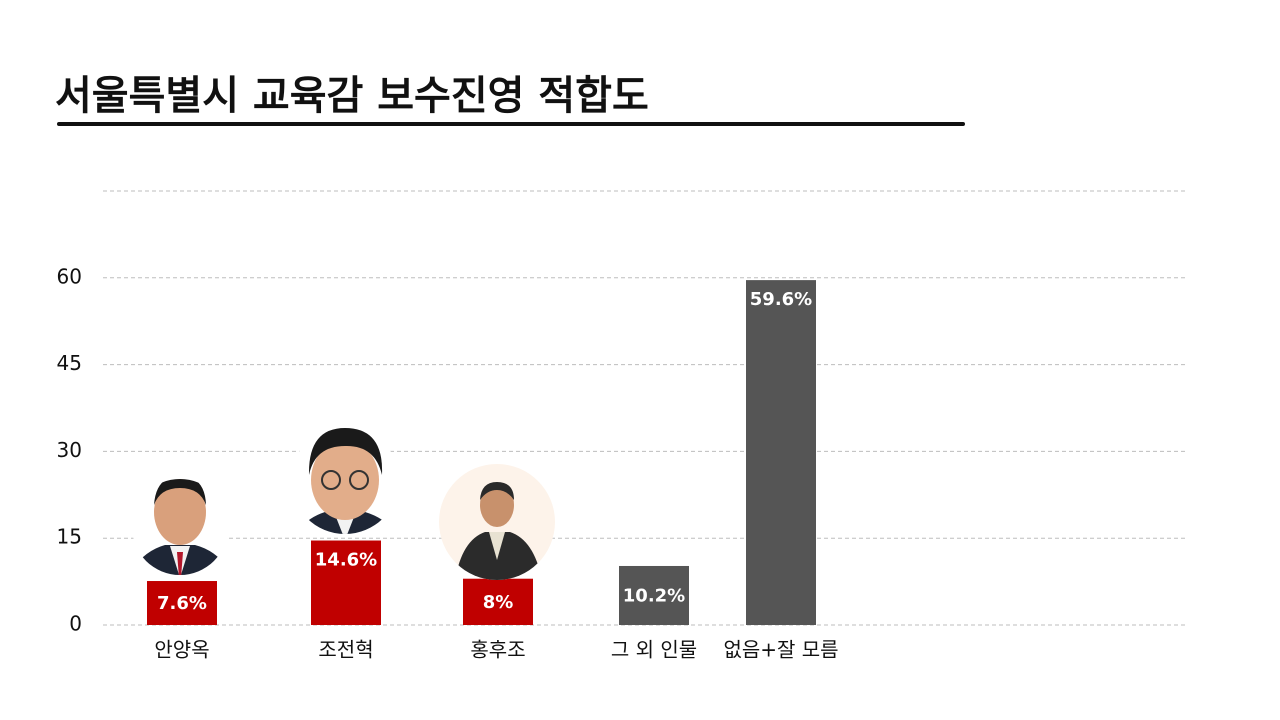  I want to click on value-label: 10.2%, so click(654, 595).